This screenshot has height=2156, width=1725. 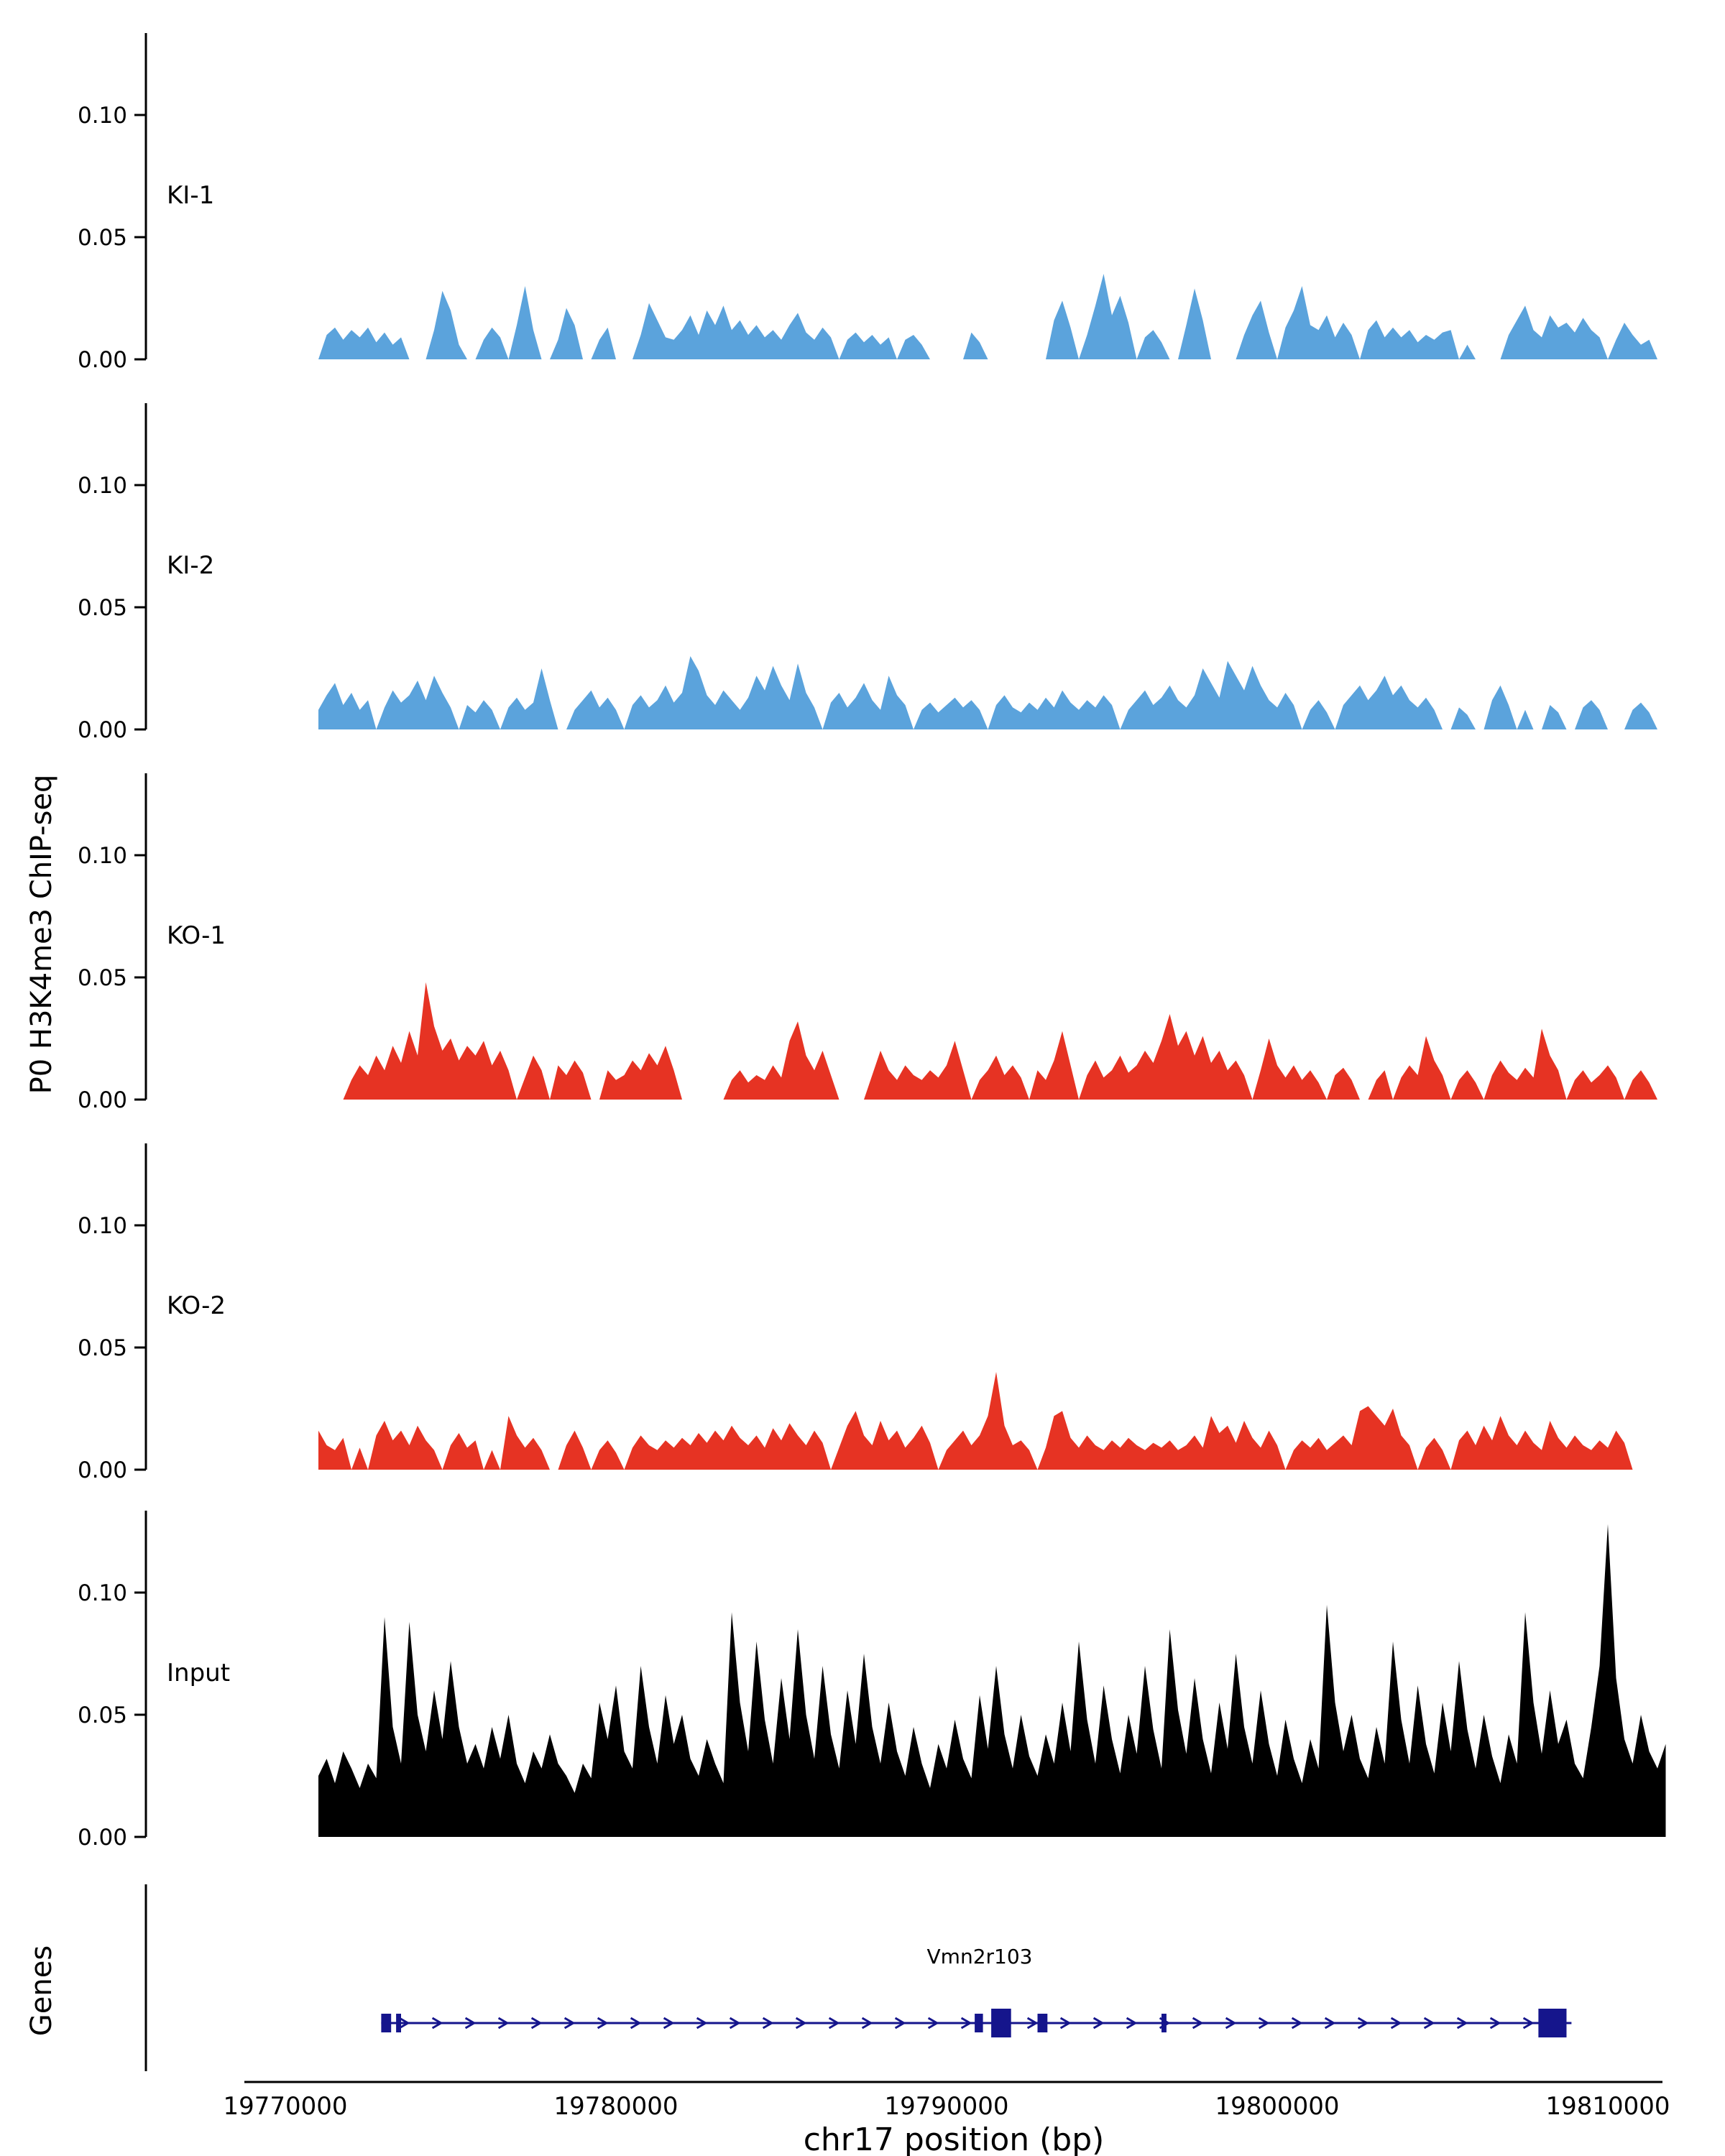 I want to click on x-axis-chart: 19770000 19780000 19790000 19800000 19810000, so click(x=946, y=2101).